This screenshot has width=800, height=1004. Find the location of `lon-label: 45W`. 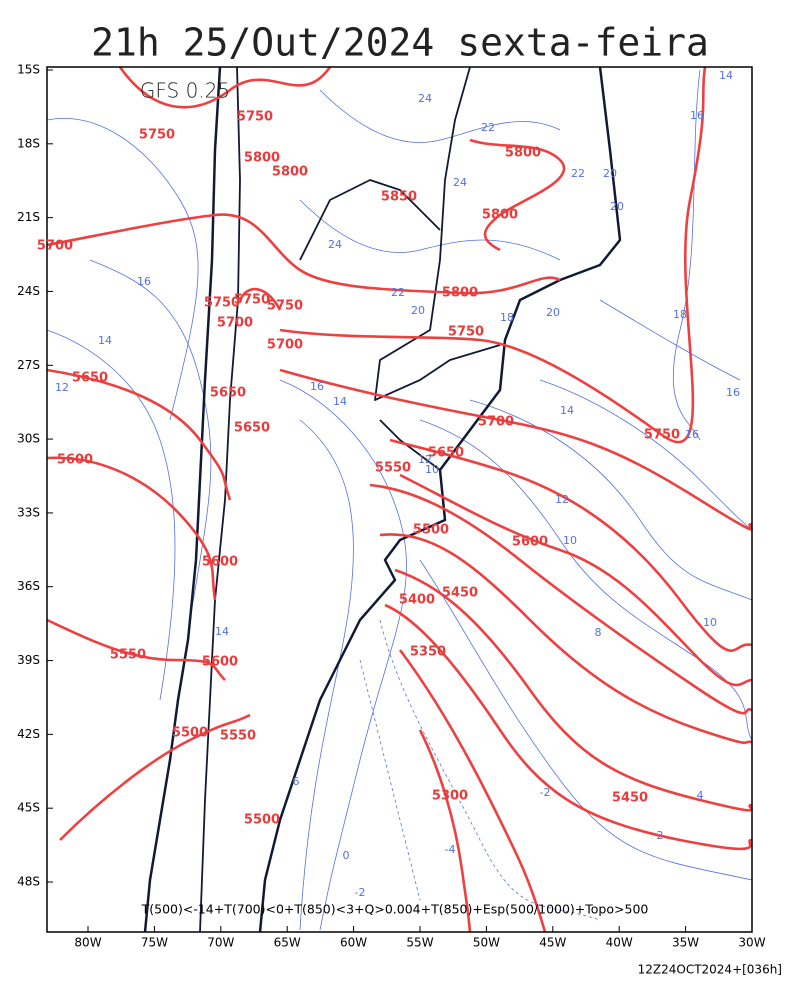

lon-label: 45W is located at coordinates (552, 943).